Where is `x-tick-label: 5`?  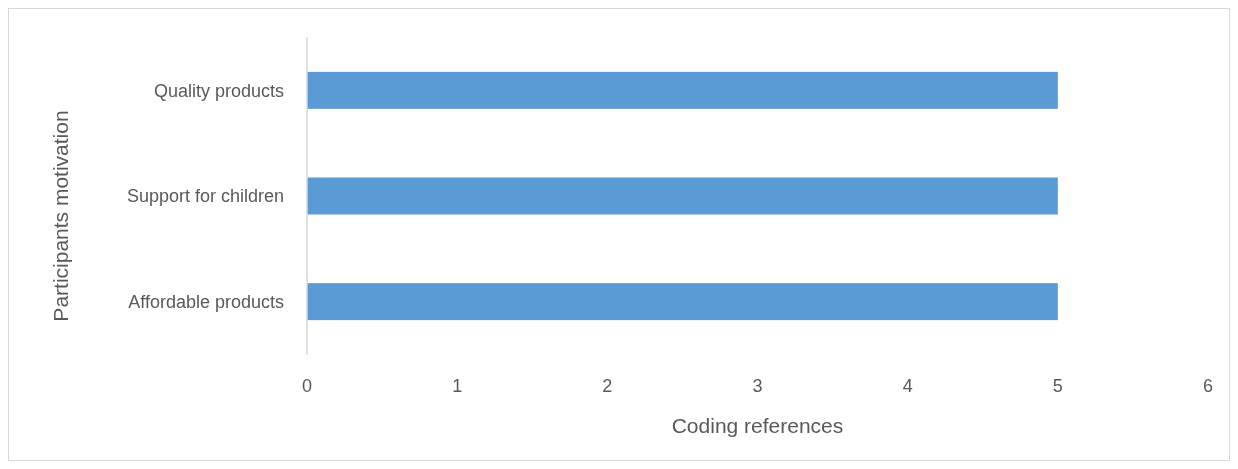 x-tick-label: 5 is located at coordinates (1057, 386).